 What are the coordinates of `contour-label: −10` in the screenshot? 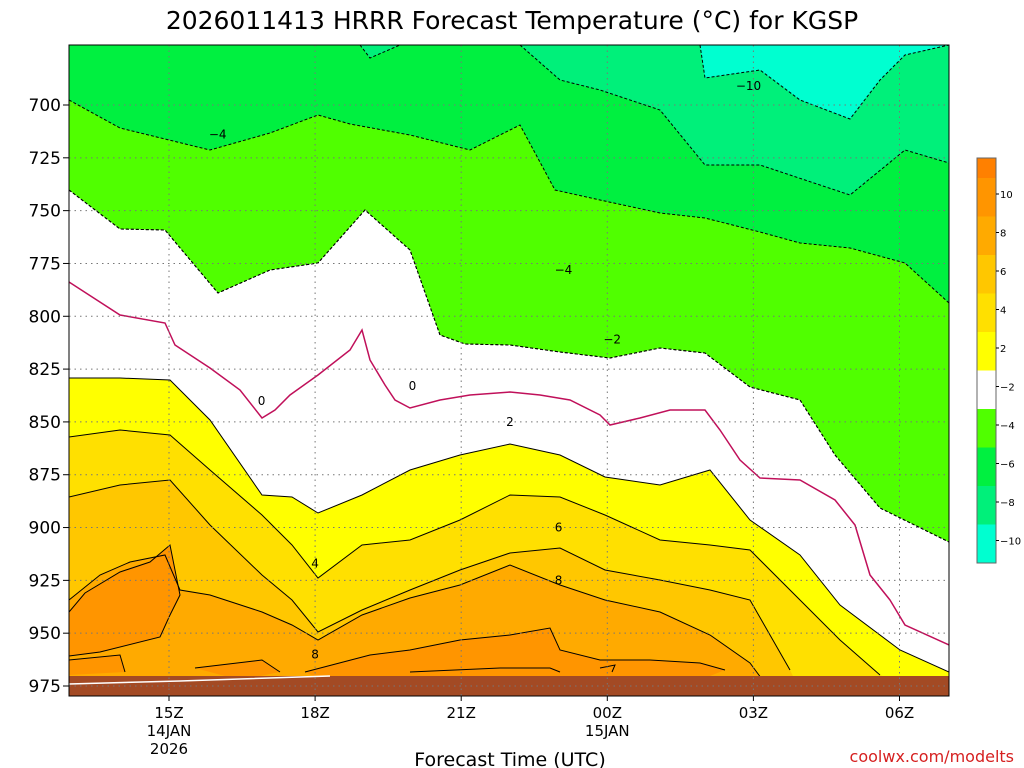 It's located at (748, 86).